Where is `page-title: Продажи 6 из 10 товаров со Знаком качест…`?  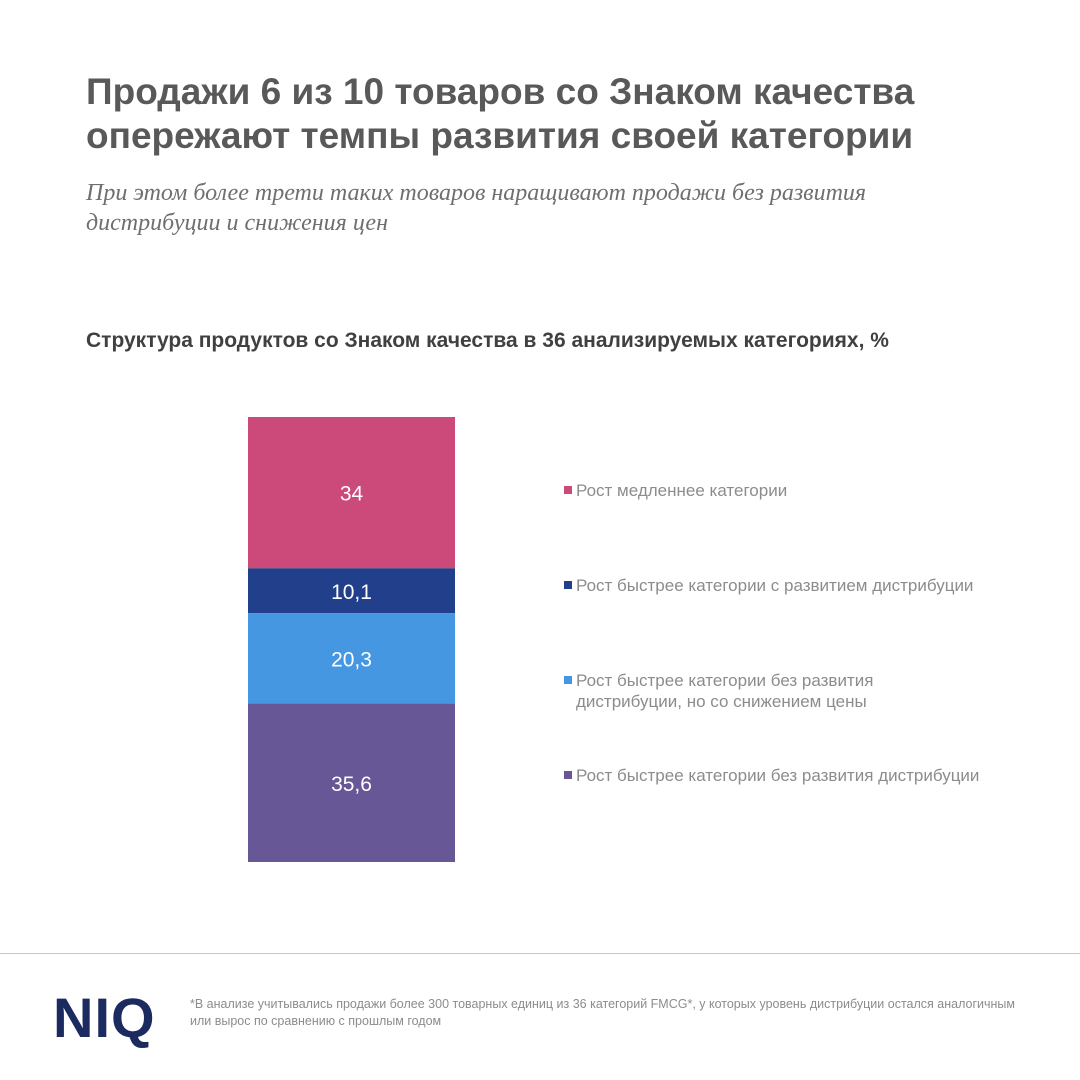
page-title: Продажи 6 из 10 товаров со Знаком качест… is located at coordinates (500, 113).